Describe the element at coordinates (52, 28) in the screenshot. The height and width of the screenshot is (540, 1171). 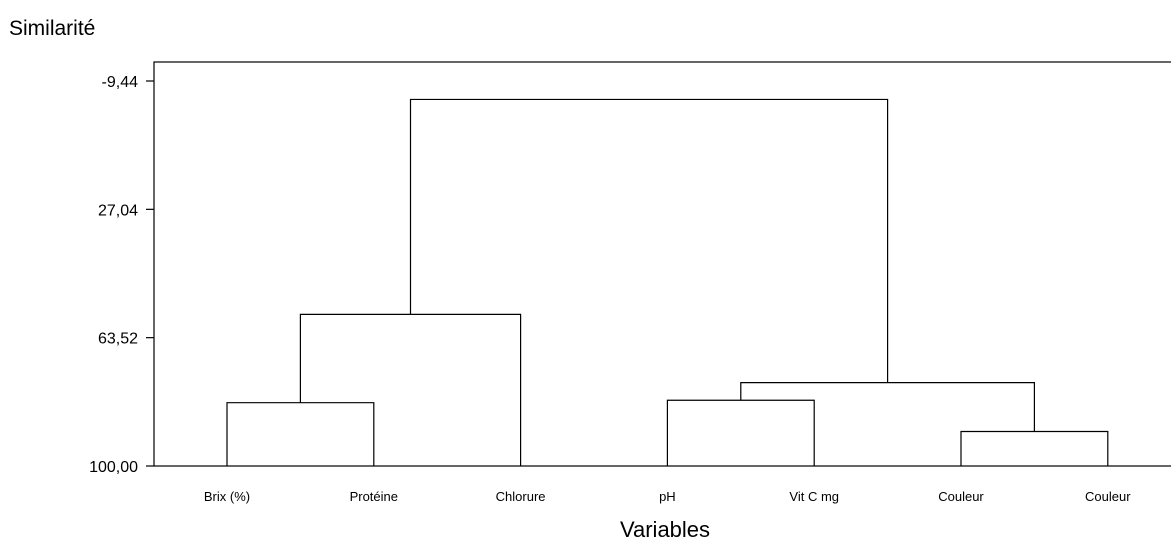
I see `y-axis-label: Similarité` at that location.